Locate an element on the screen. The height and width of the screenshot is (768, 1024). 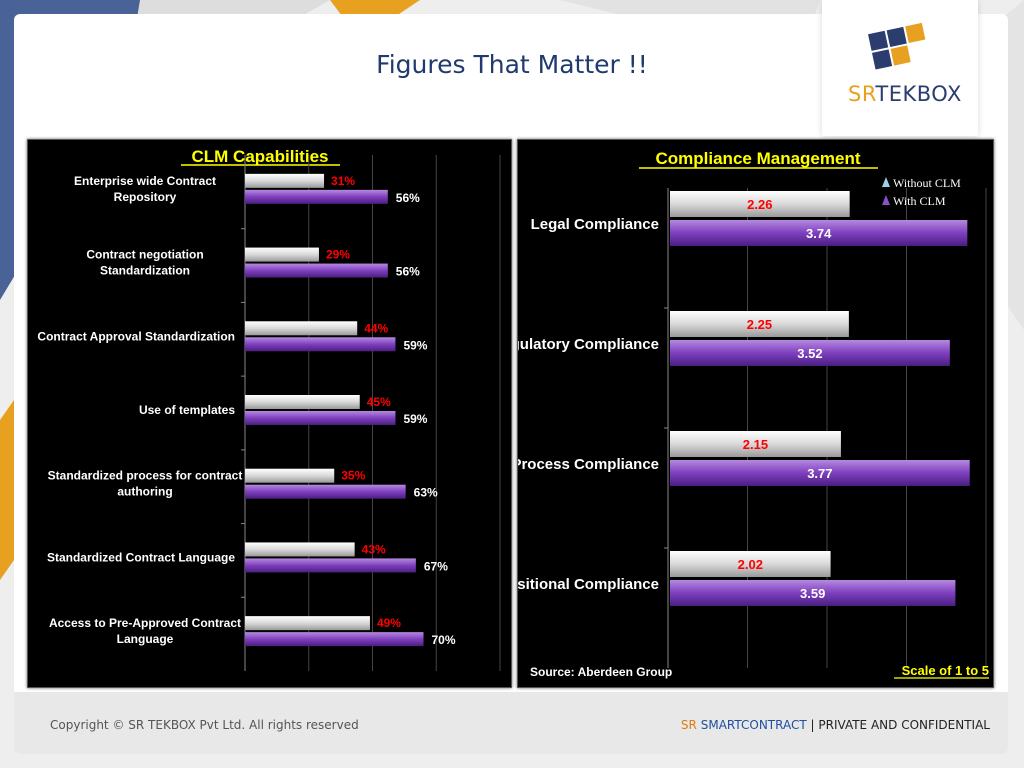
category-label: Process Compliance is located at coordinates (588, 464).